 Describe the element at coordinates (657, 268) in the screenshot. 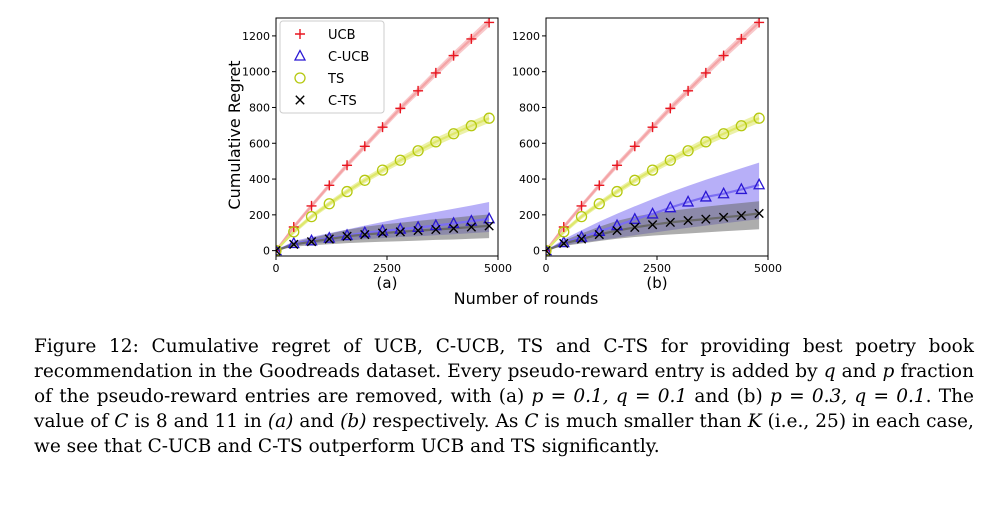

I see `x-tick-label: 2500` at that location.